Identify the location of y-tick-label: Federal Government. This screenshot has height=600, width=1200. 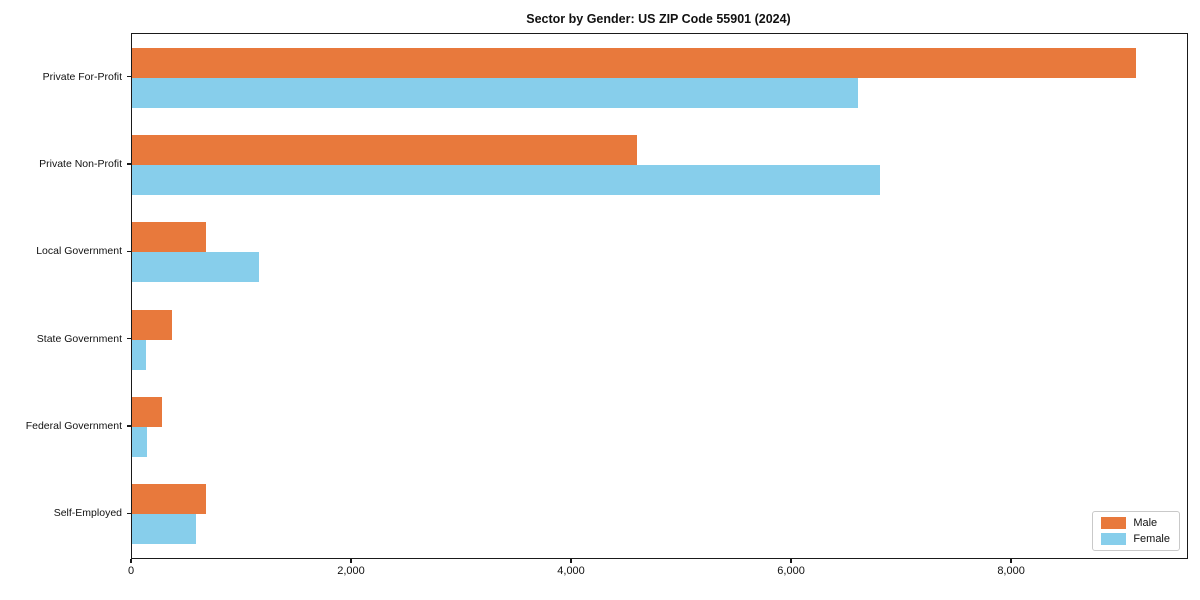
(73, 426).